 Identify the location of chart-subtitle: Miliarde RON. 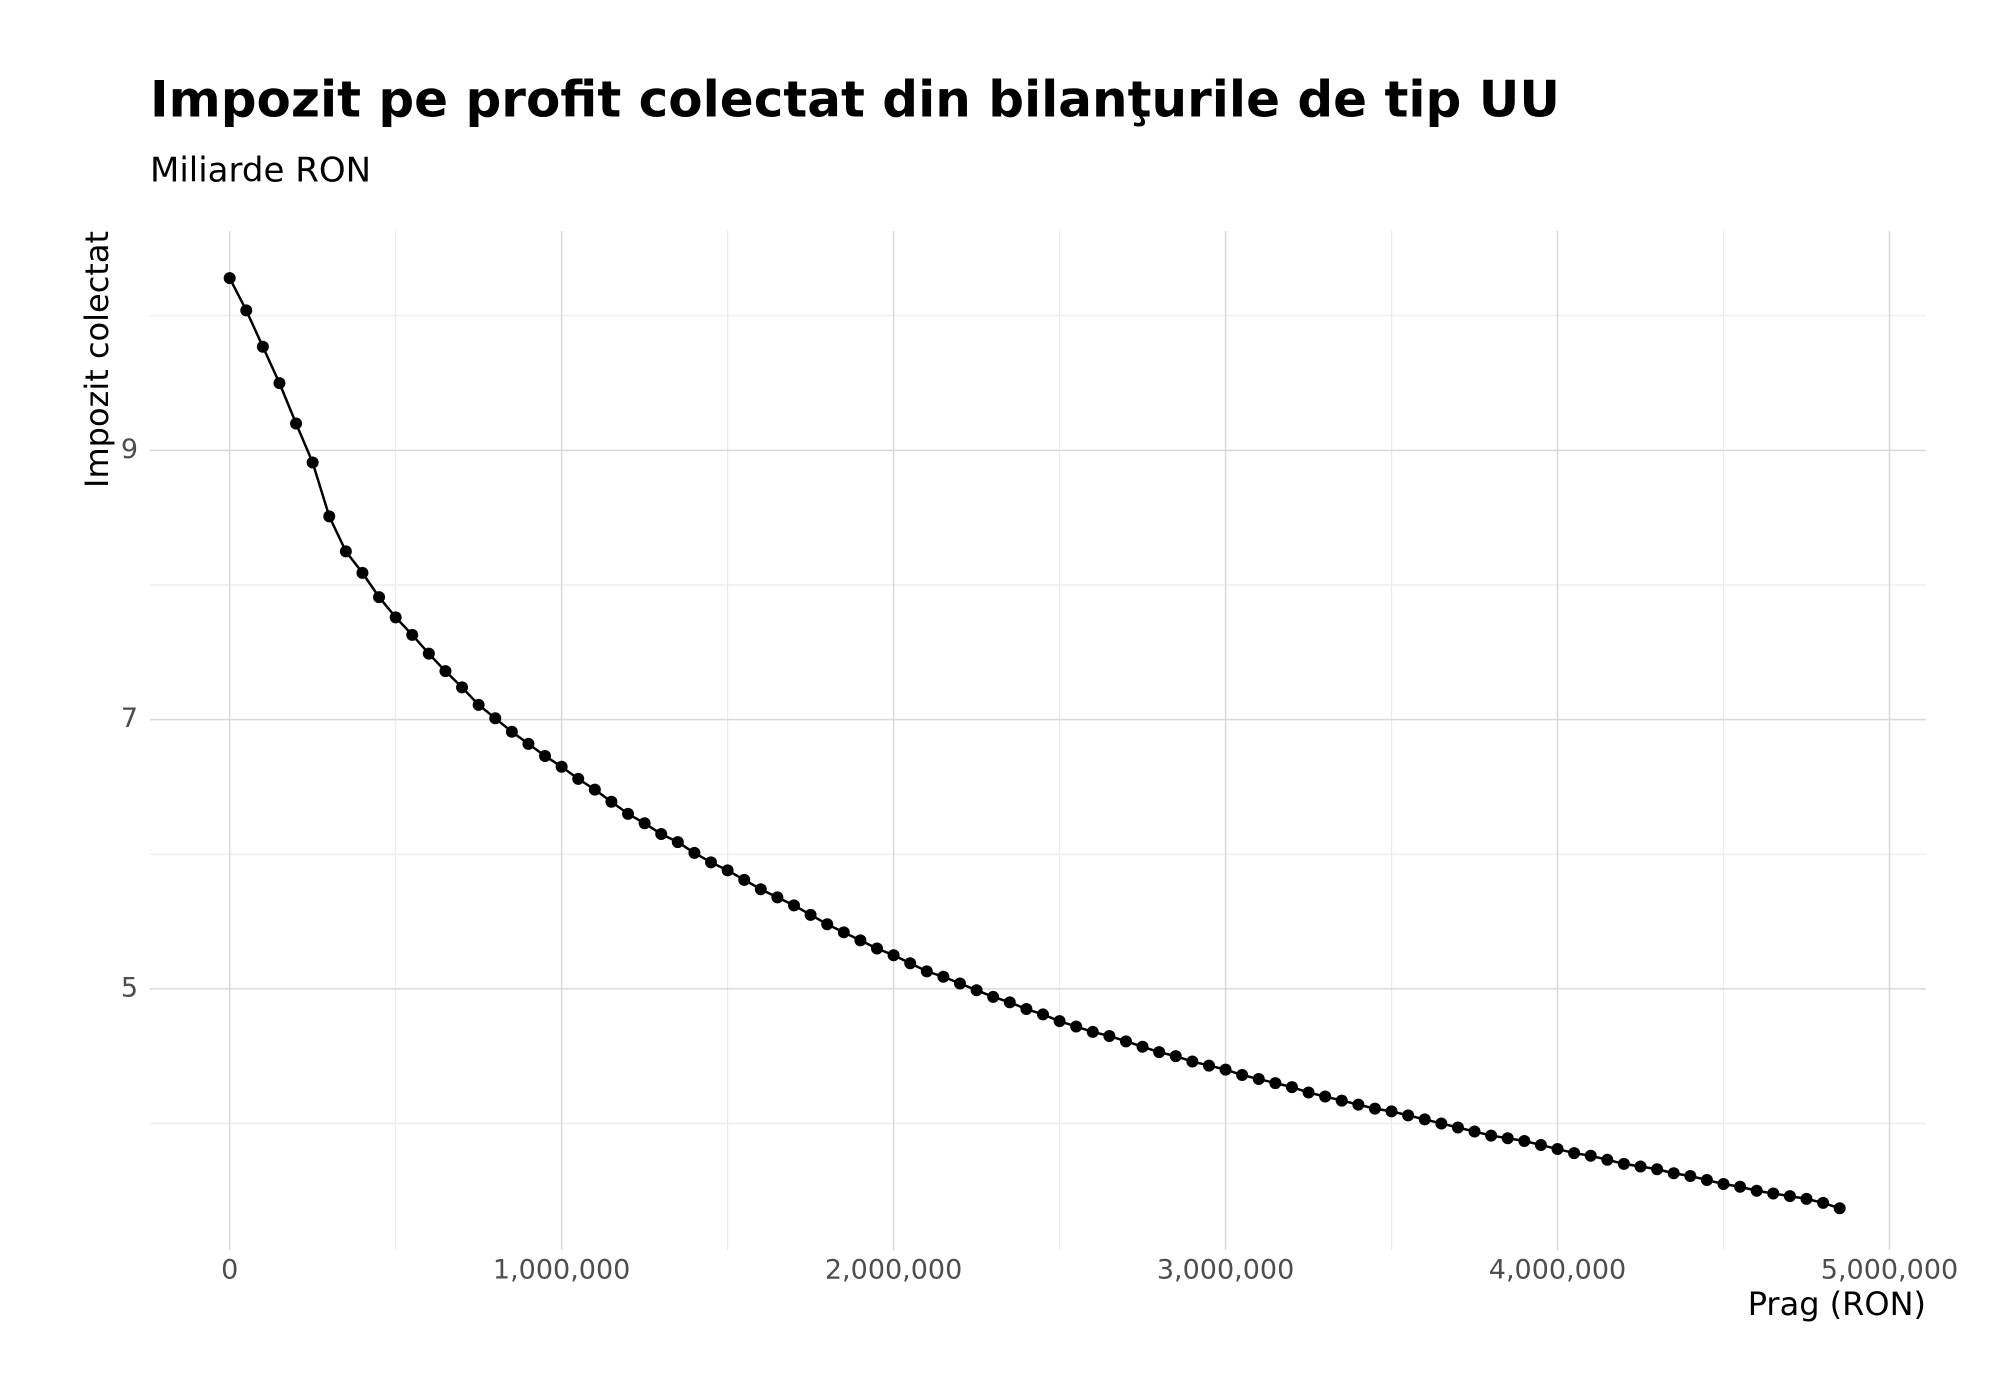
(260, 171).